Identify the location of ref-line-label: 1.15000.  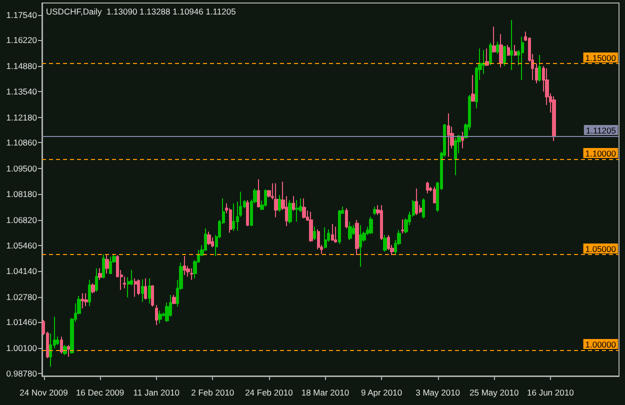
(600, 58).